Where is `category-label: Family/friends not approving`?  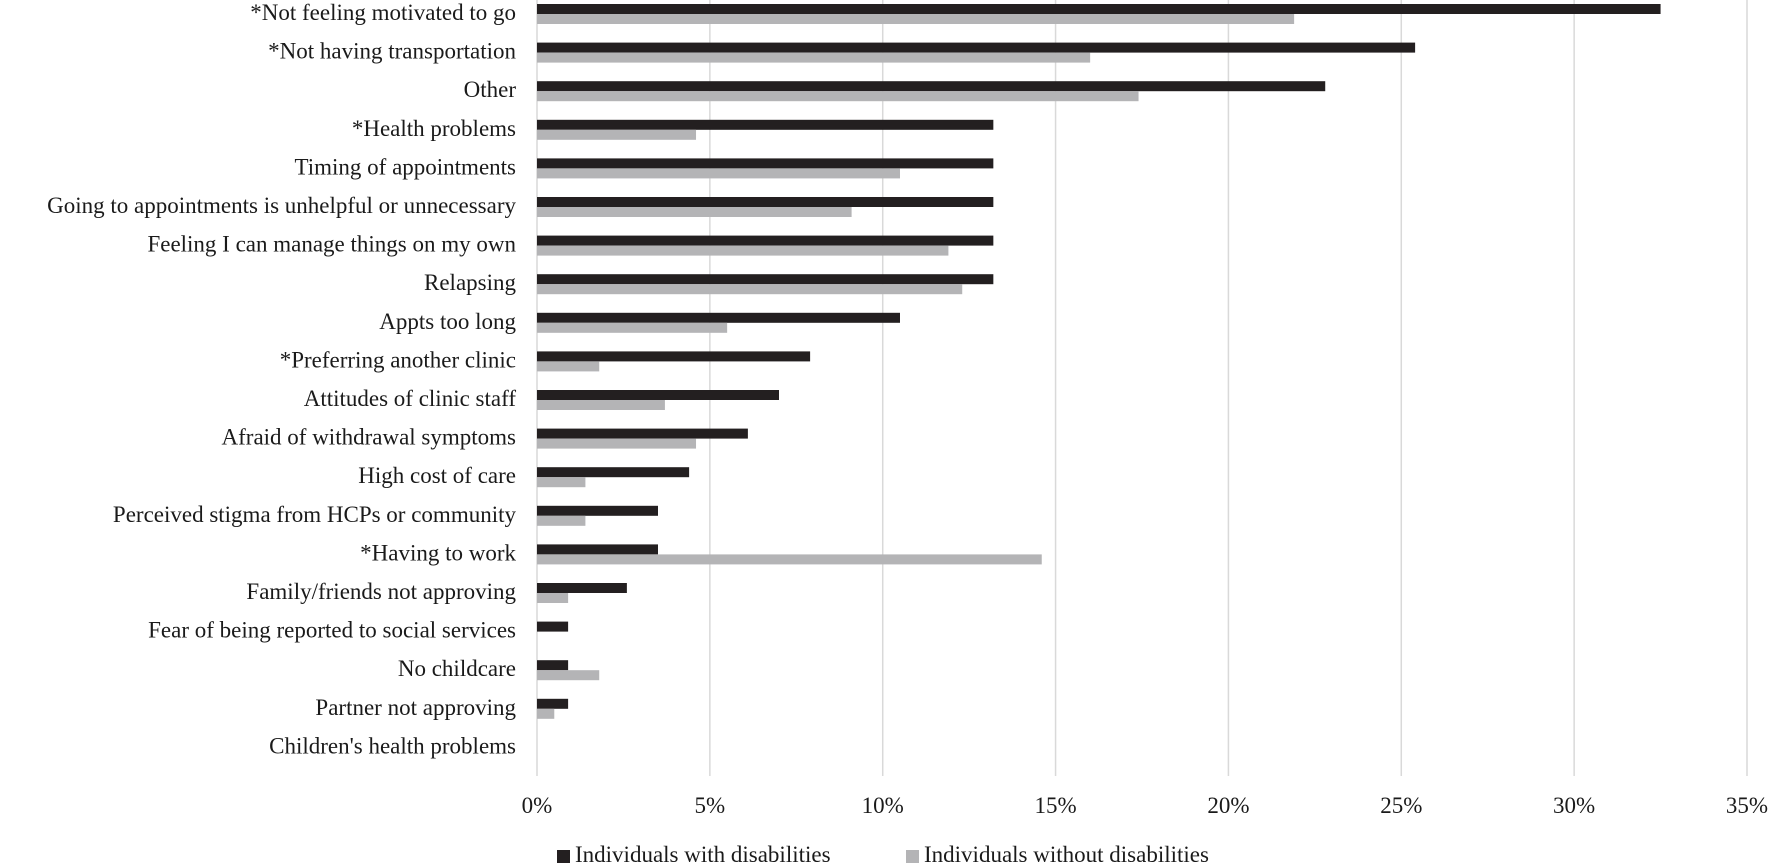
category-label: Family/friends not approving is located at coordinates (381, 591).